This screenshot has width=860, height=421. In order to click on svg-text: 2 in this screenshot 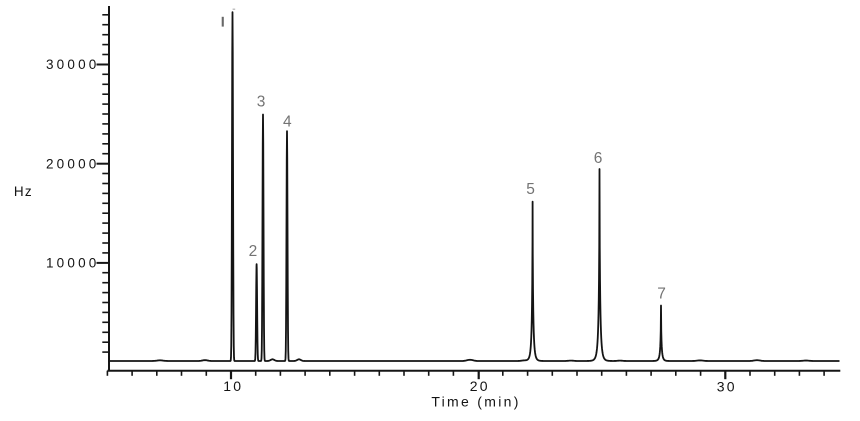, I will do `click(253, 251)`.